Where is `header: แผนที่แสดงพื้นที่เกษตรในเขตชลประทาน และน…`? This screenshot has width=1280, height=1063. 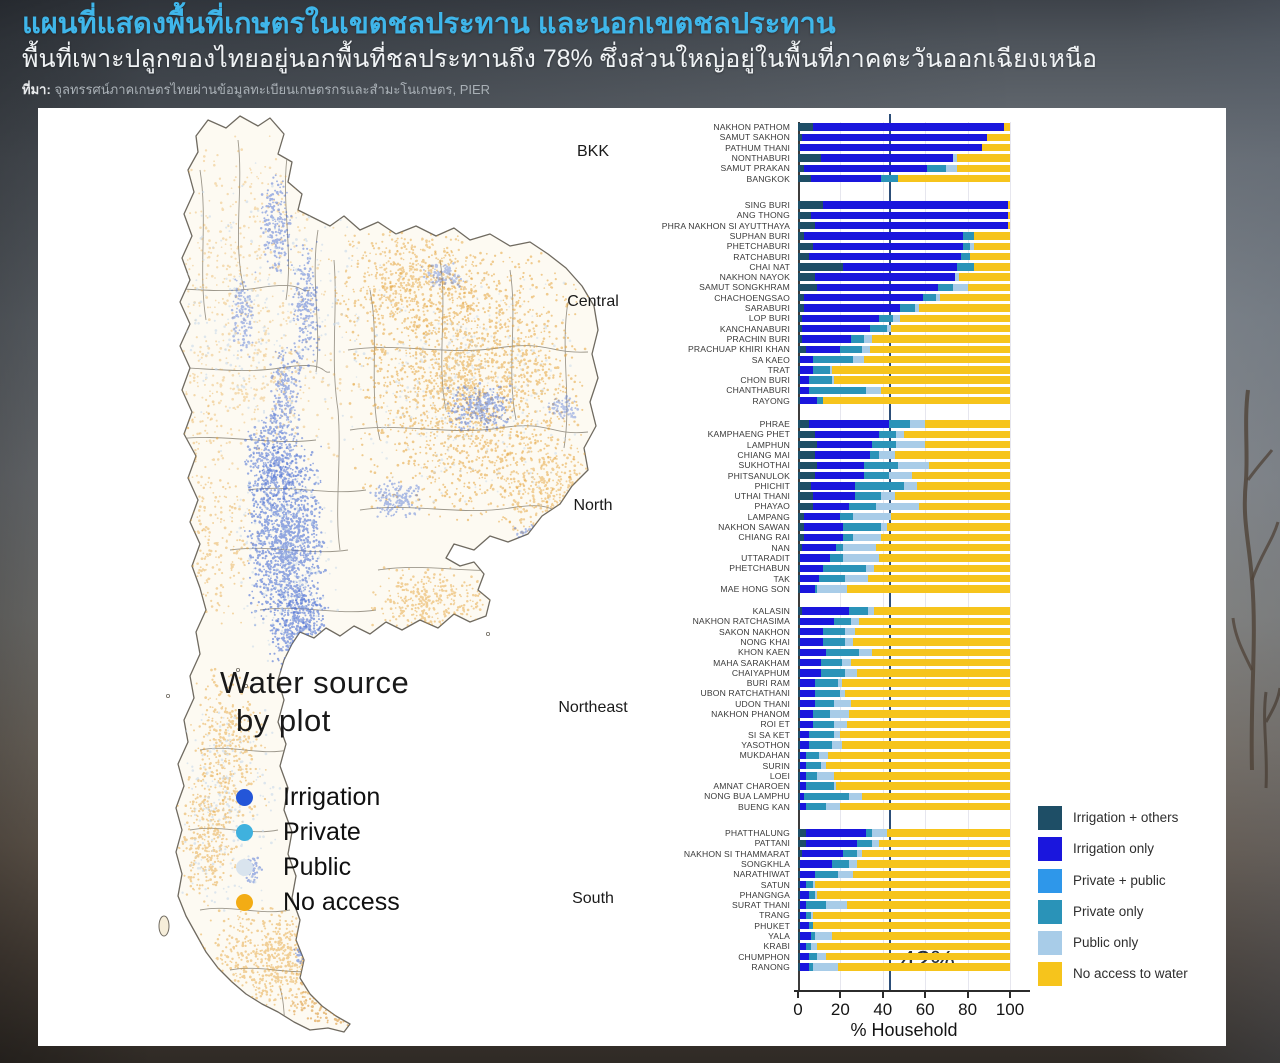
header: แผนที่แสดงพื้นที่เกษตรในเขตชลประทาน และน… is located at coordinates (641, 53).